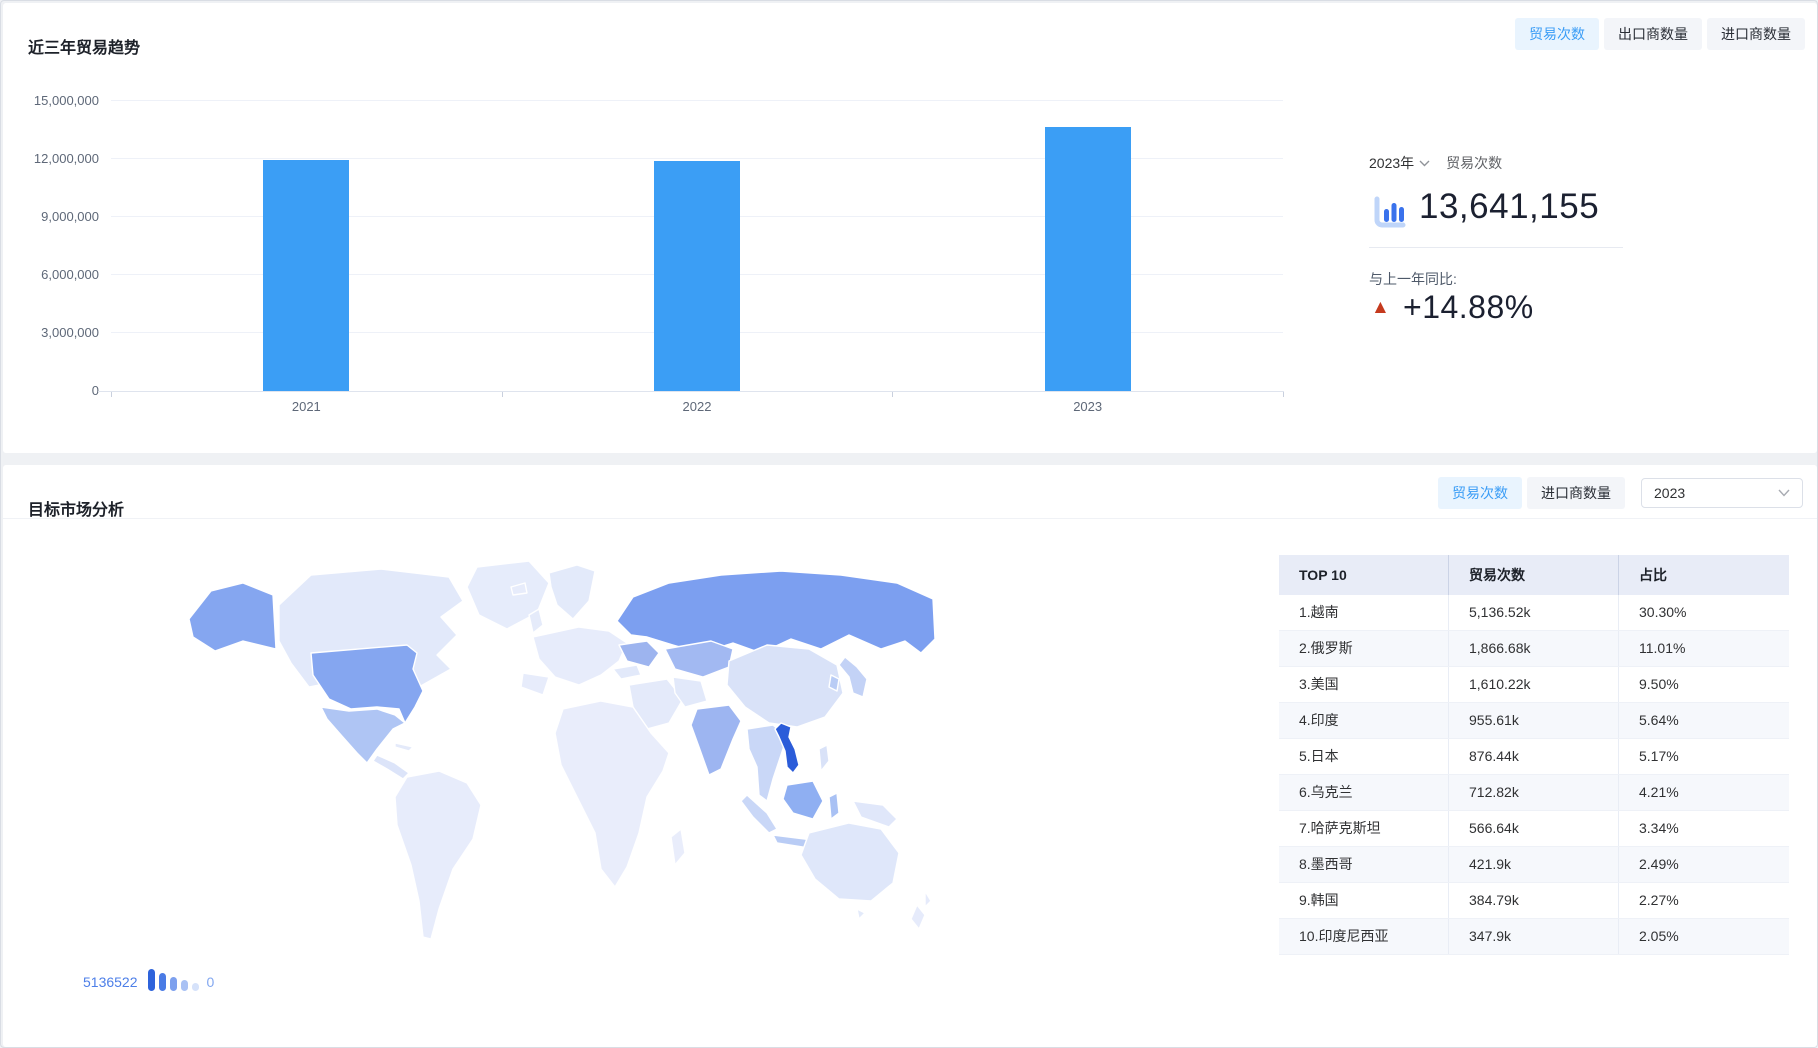 The width and height of the screenshot is (1818, 1048). I want to click on country-cell: 2.俄罗斯, so click(1326, 648).